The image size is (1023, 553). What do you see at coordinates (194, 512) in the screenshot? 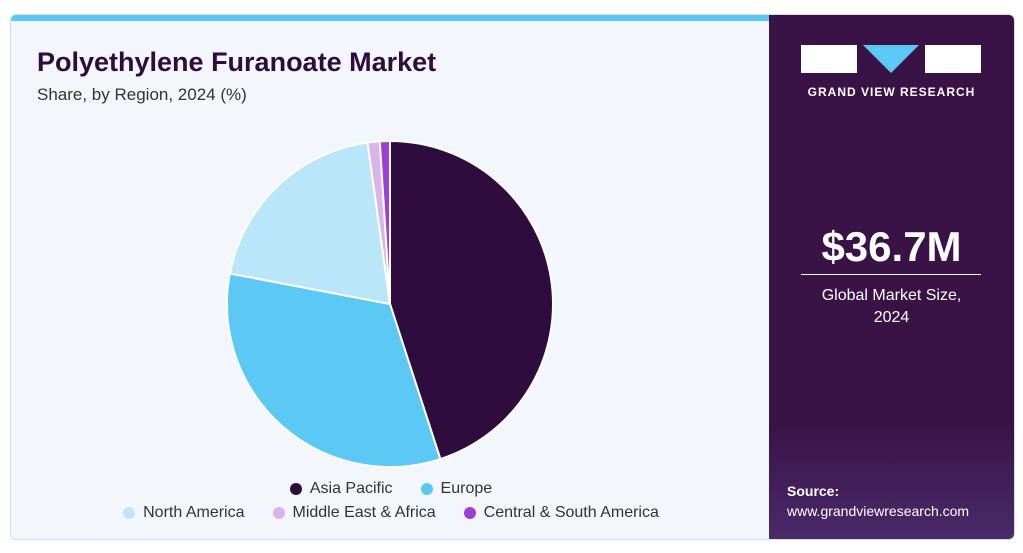
I see `legend-label: North America` at bounding box center [194, 512].